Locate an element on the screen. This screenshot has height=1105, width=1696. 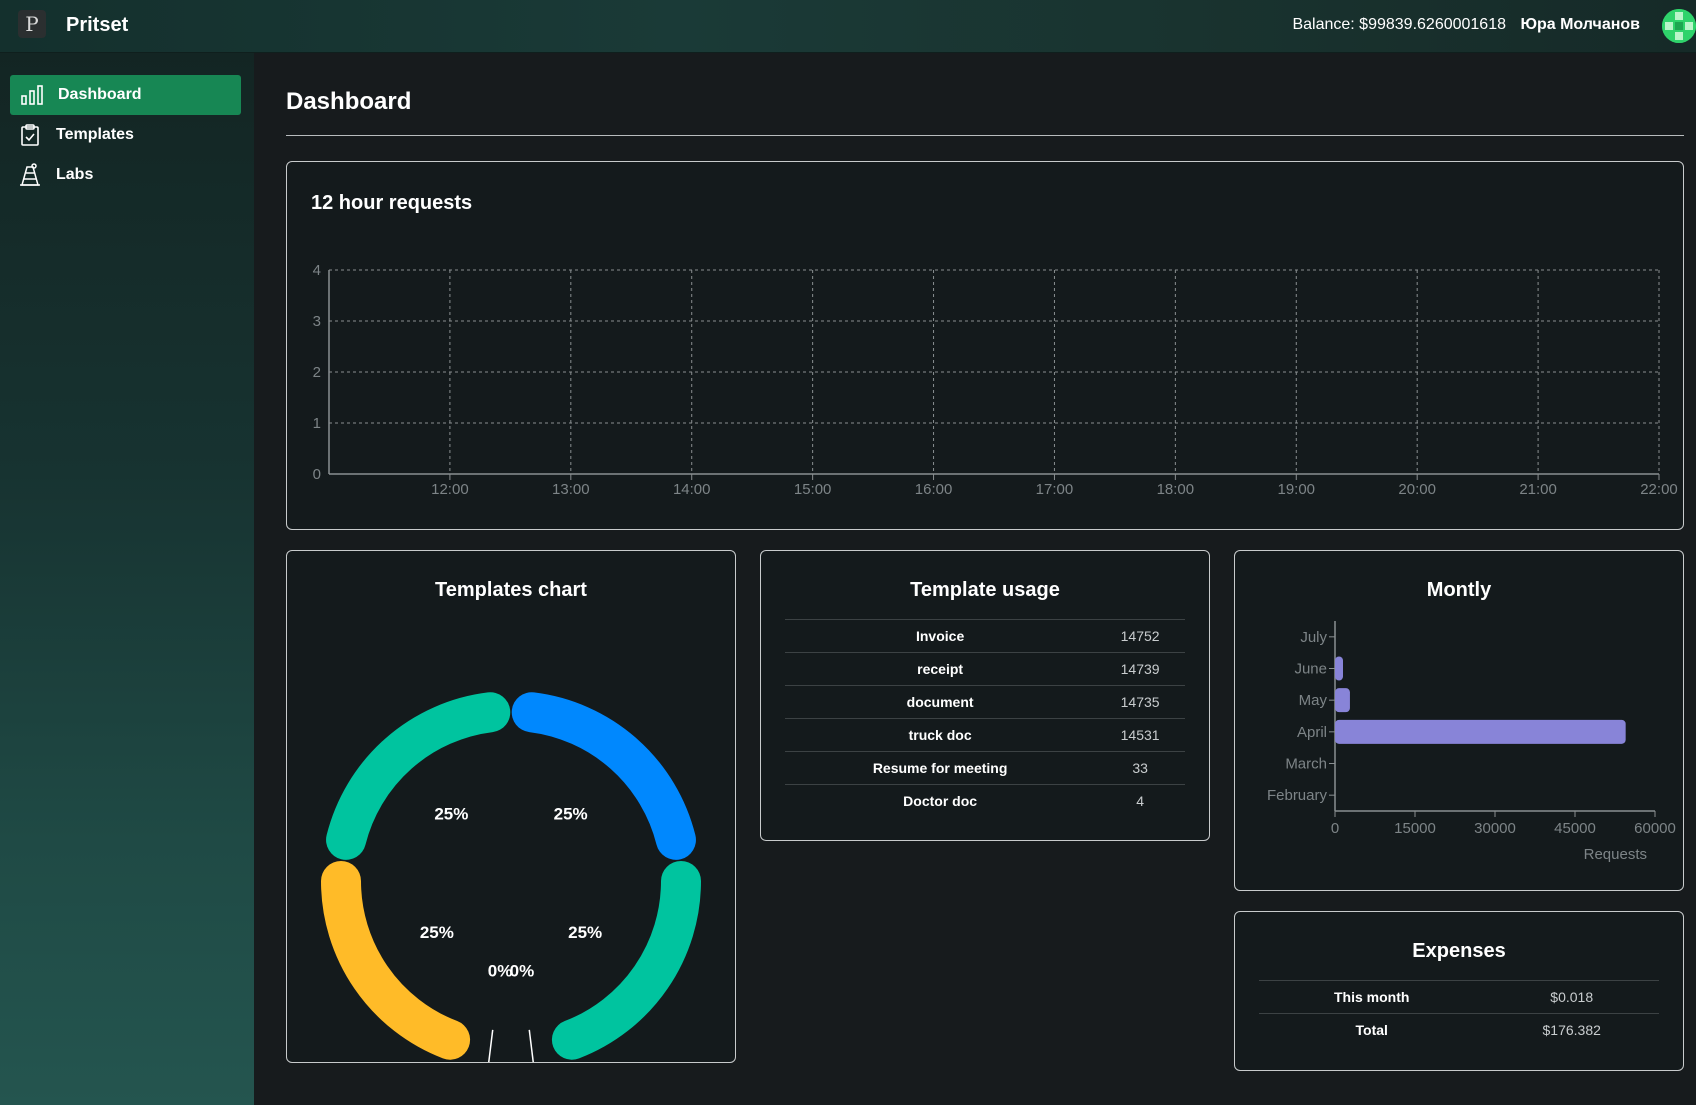
row-value: 14739 is located at coordinates (1140, 669).